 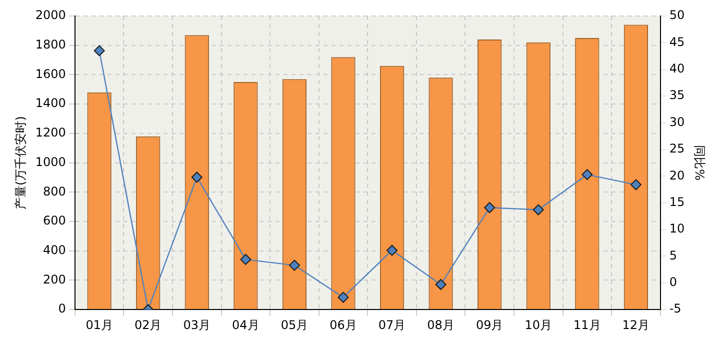 What do you see at coordinates (50, 103) in the screenshot?
I see `y-tick-label: 1400` at bounding box center [50, 103].